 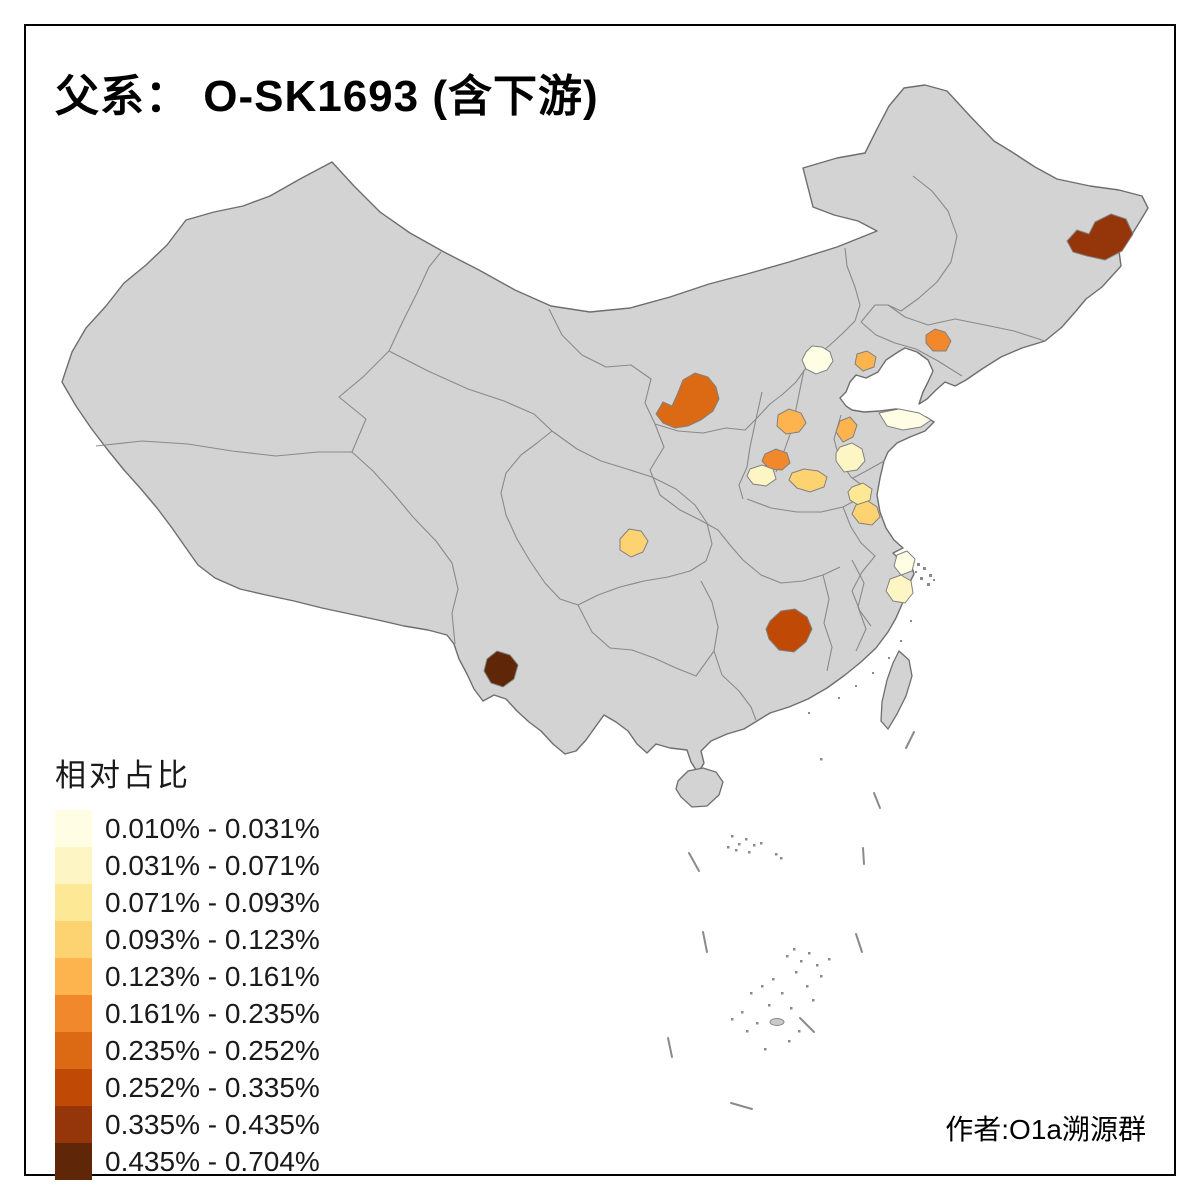 I want to click on legend-label: 0.010% - 0.031%, so click(x=212, y=828).